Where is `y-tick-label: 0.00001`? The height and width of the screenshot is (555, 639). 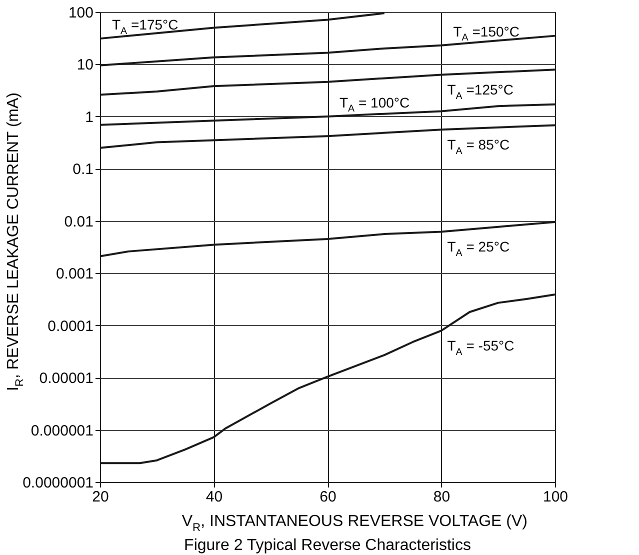
y-tick-label: 0.00001 is located at coordinates (66, 379).